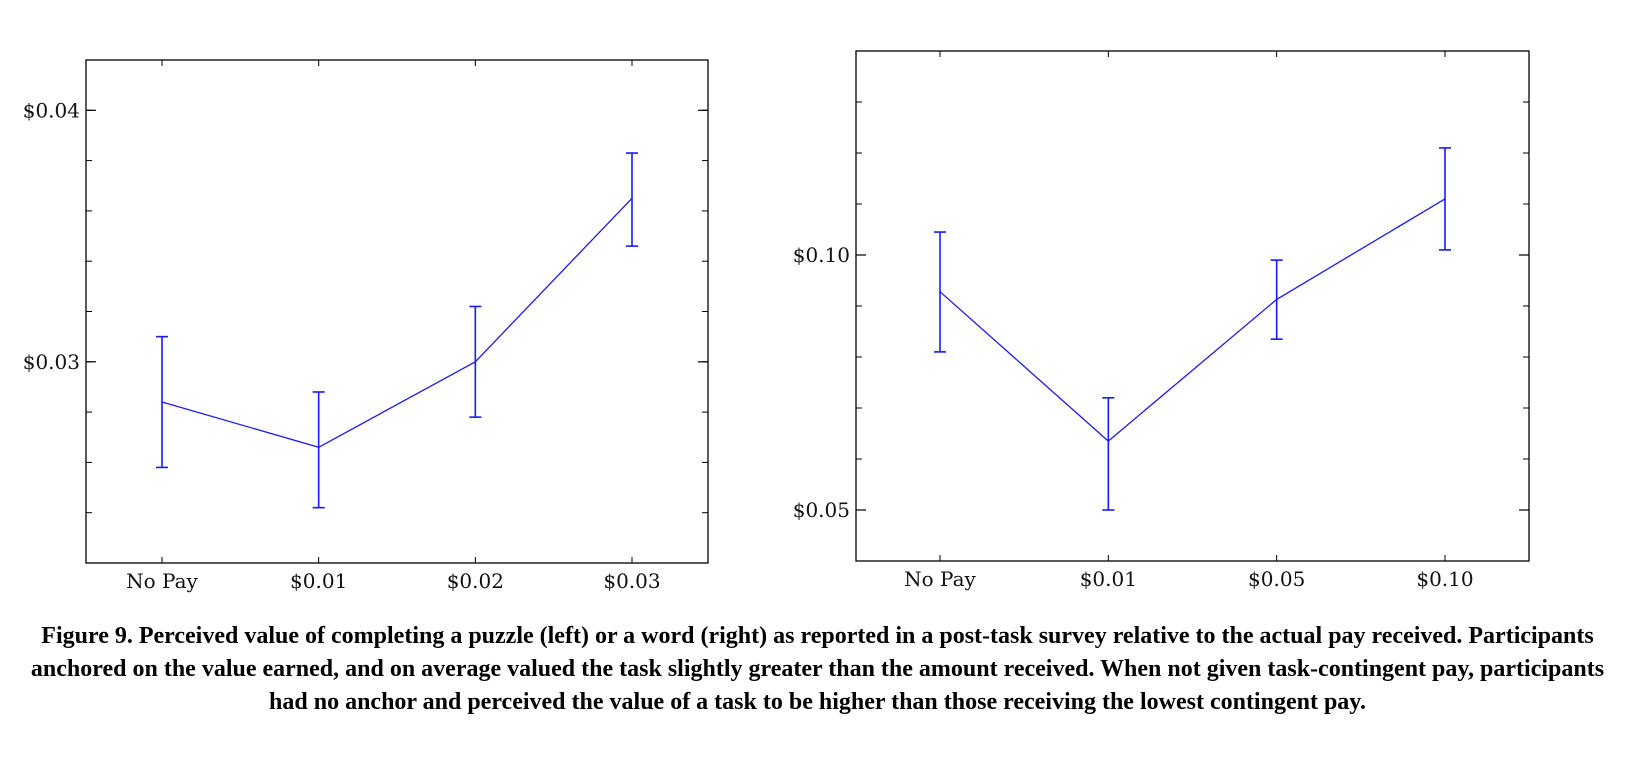 The width and height of the screenshot is (1635, 767). I want to click on x-tick-label: $0.10, so click(1444, 579).